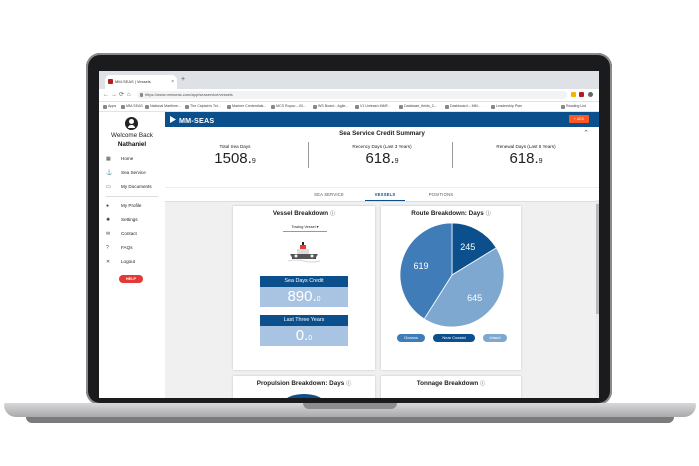 The image size is (699, 466). What do you see at coordinates (135, 159) in the screenshot?
I see `sidebar-item-home: ▦ Home` at bounding box center [135, 159].